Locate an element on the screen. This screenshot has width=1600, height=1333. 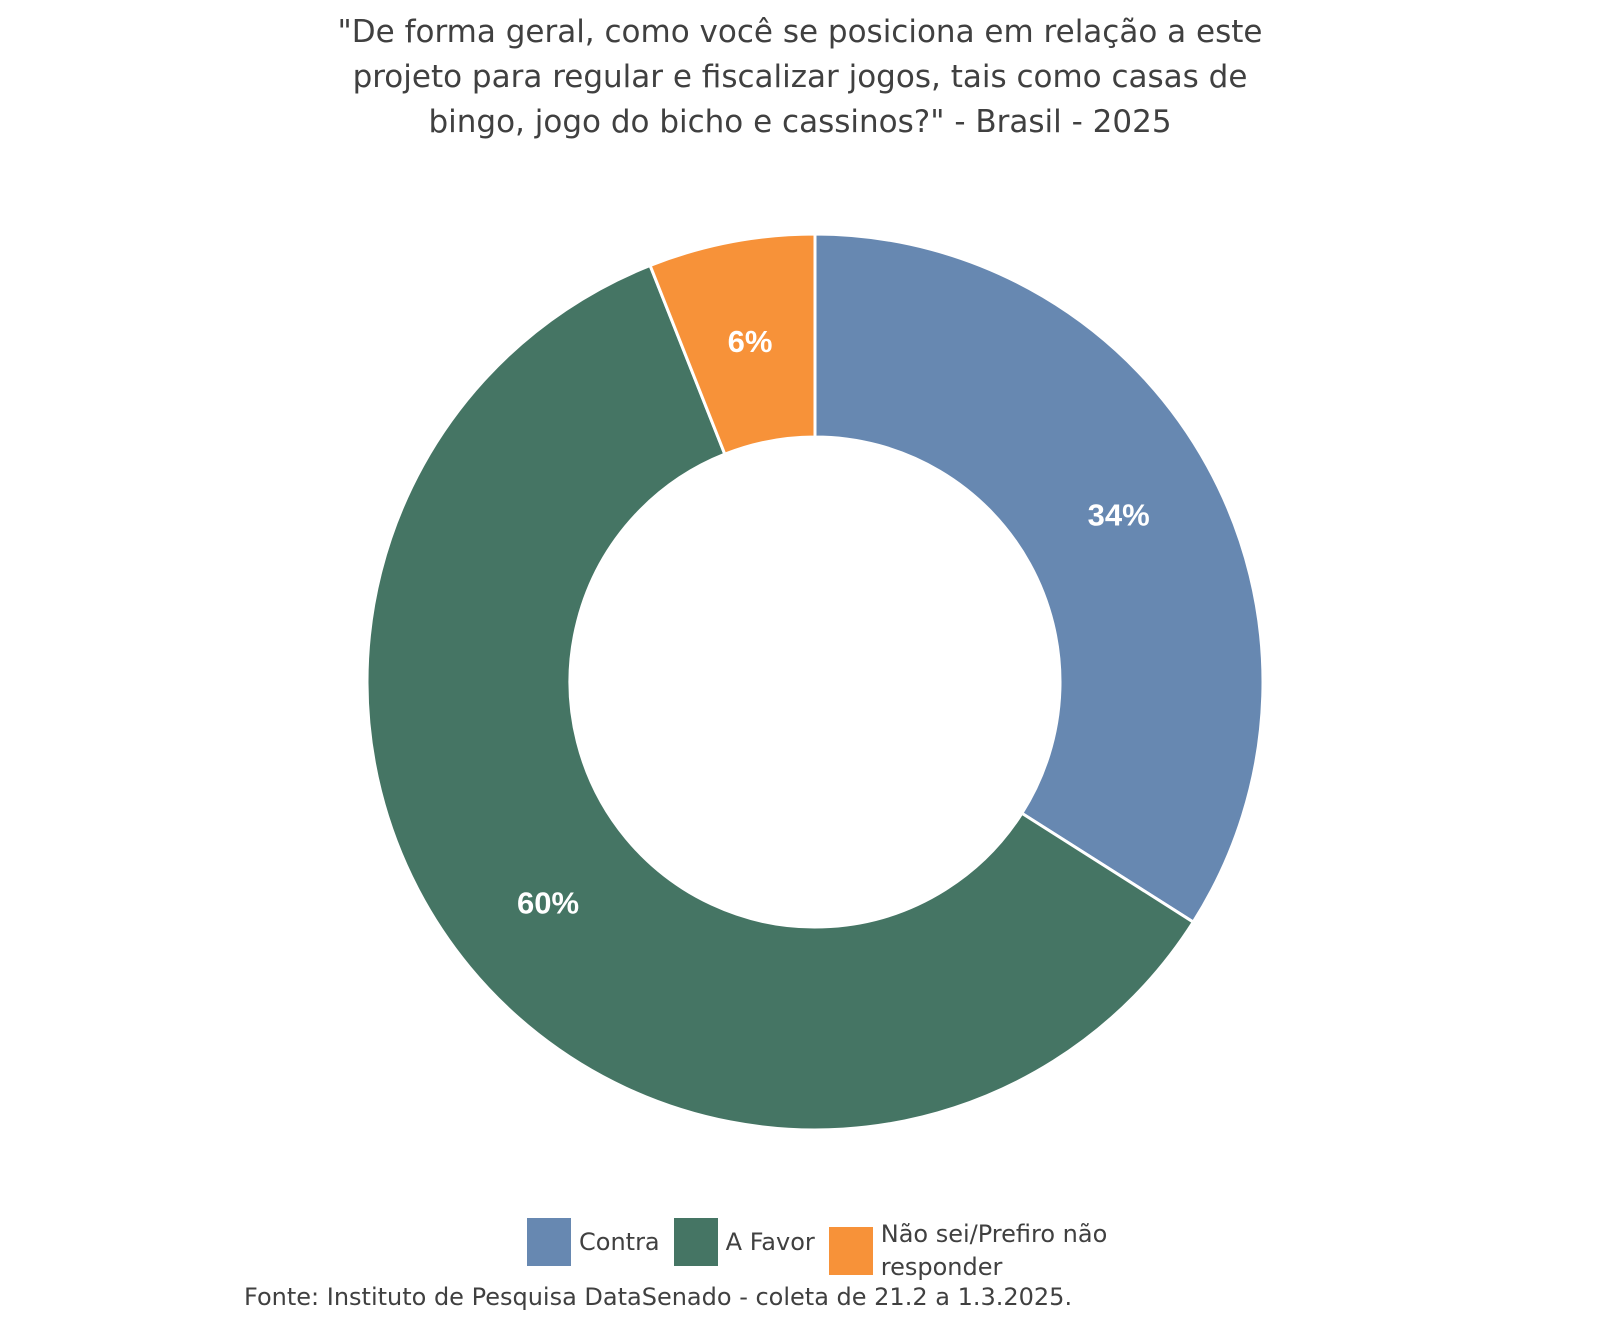
legend-swatch-nao-sei is located at coordinates (850, 1251).